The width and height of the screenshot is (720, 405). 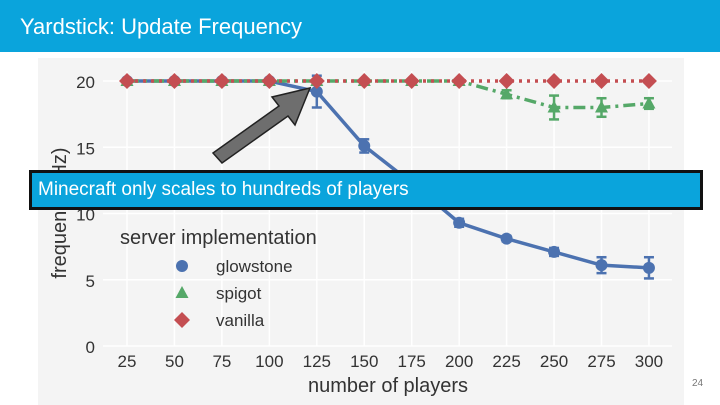 What do you see at coordinates (161, 26) in the screenshot?
I see `slide-title: Yardstick: Update Frequency` at bounding box center [161, 26].